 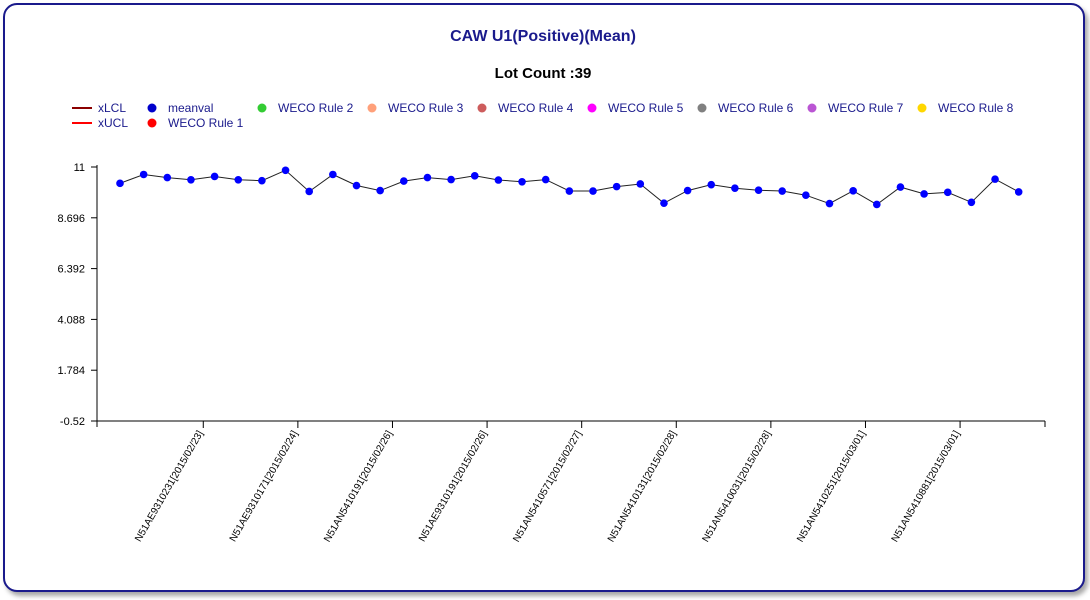 I want to click on legend-item: xUCL, so click(x=100, y=123).